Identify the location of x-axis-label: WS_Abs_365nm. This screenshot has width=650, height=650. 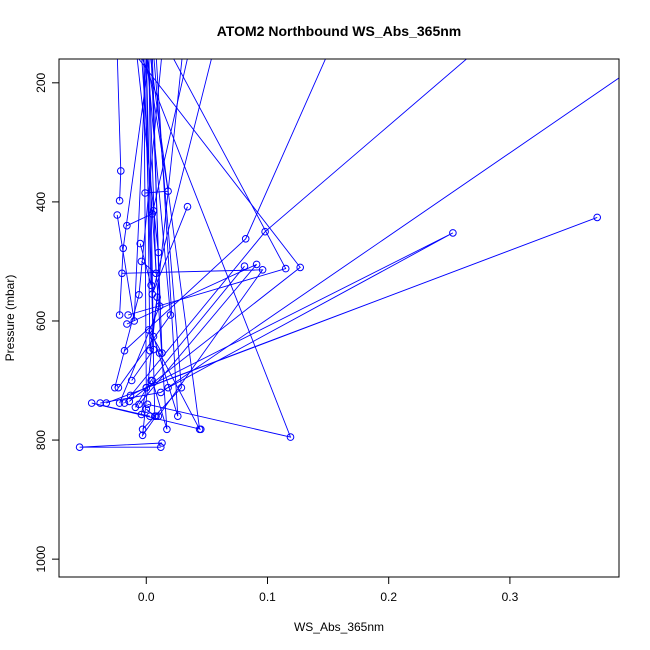
(339, 627).